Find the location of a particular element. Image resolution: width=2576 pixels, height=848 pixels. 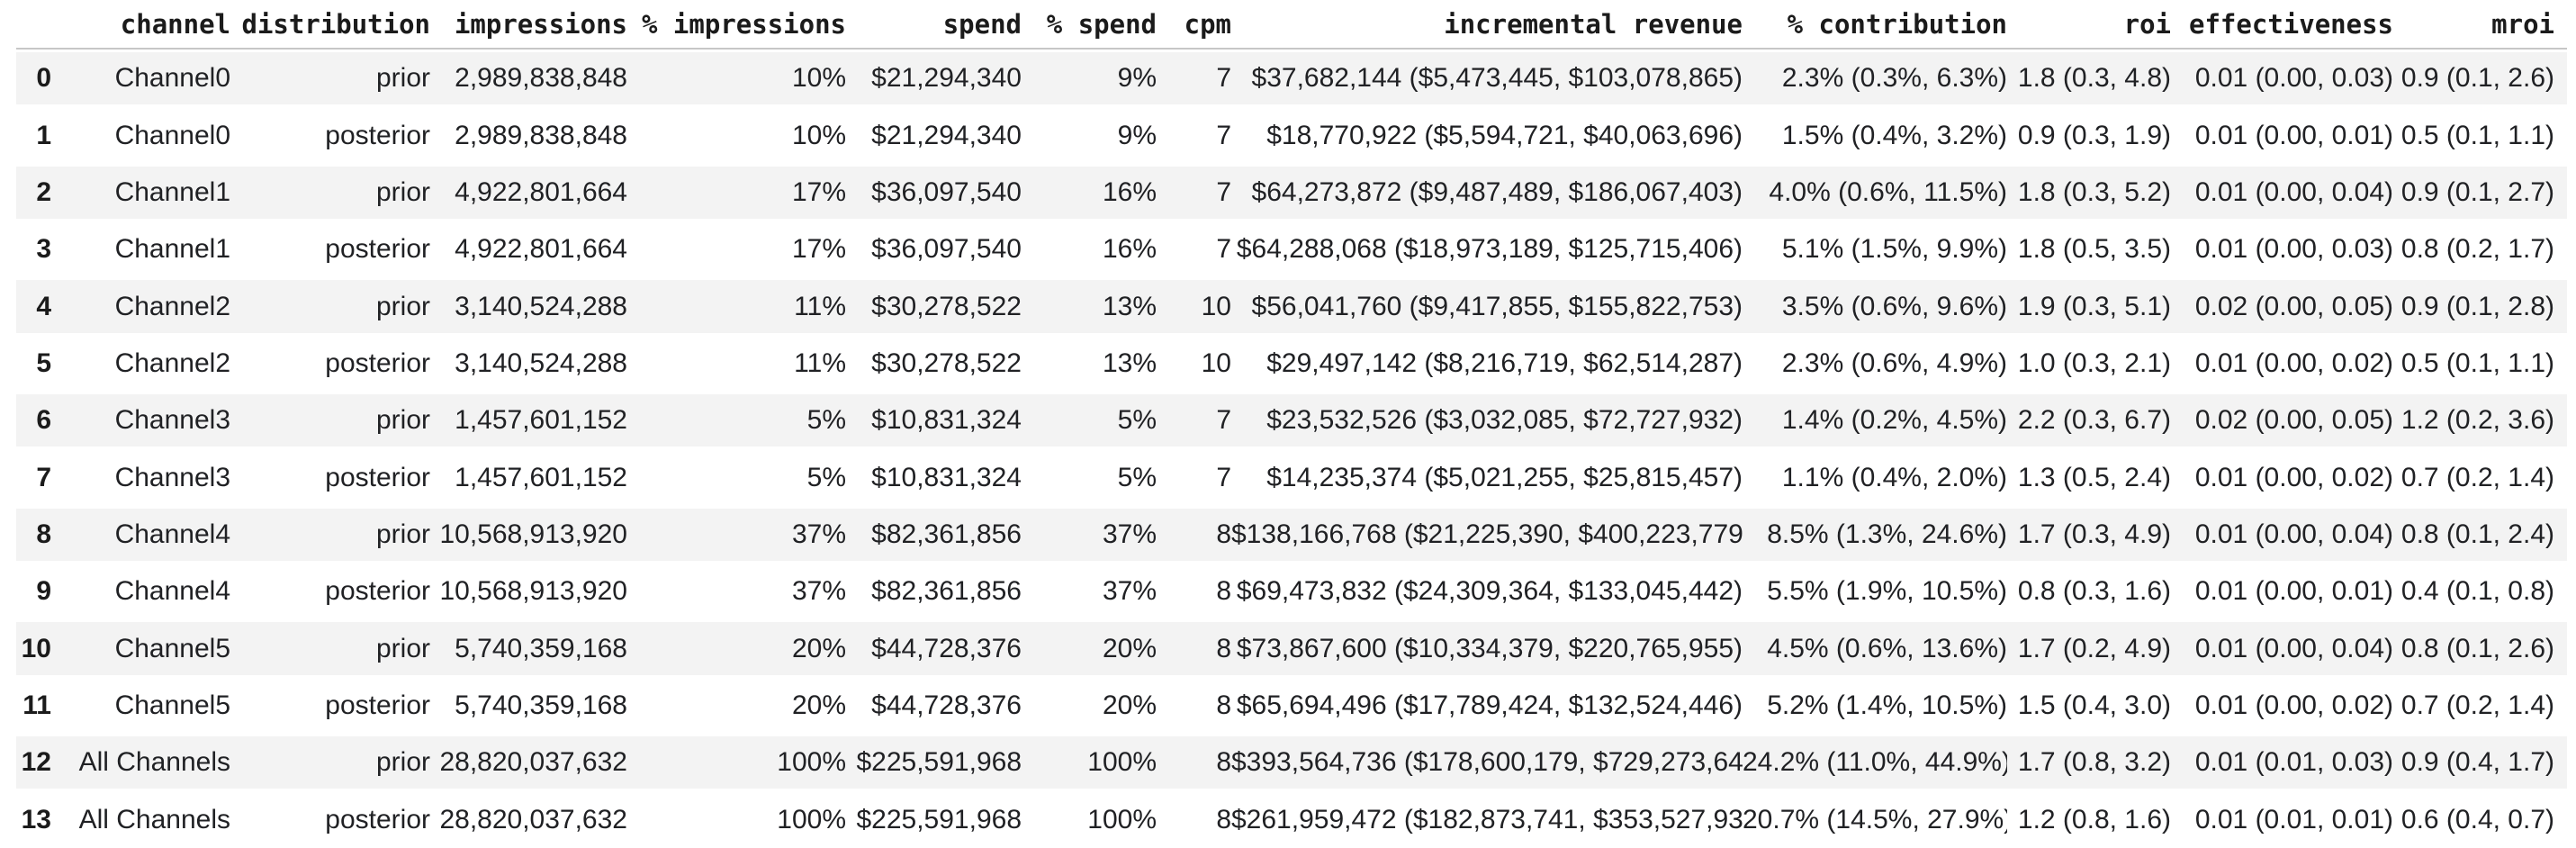

cell-mroi-row9: 0.4 (0.1, 0.8) is located at coordinates (2480, 591).